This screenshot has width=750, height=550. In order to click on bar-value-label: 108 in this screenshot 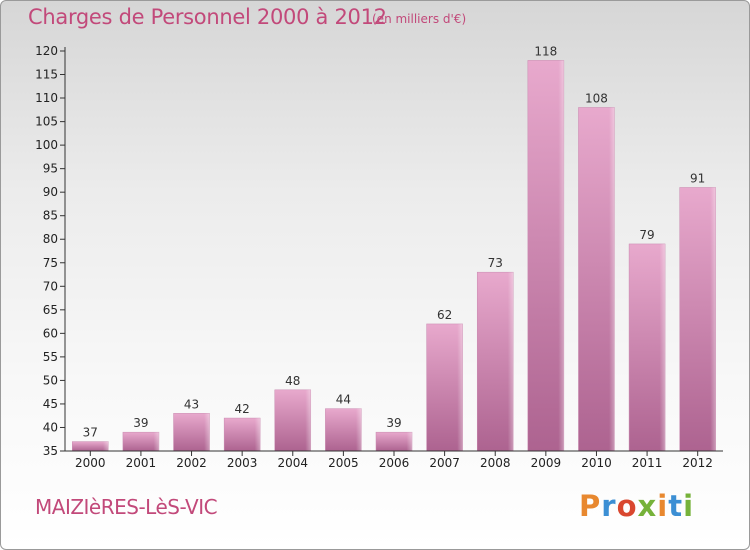, I will do `click(596, 98)`.